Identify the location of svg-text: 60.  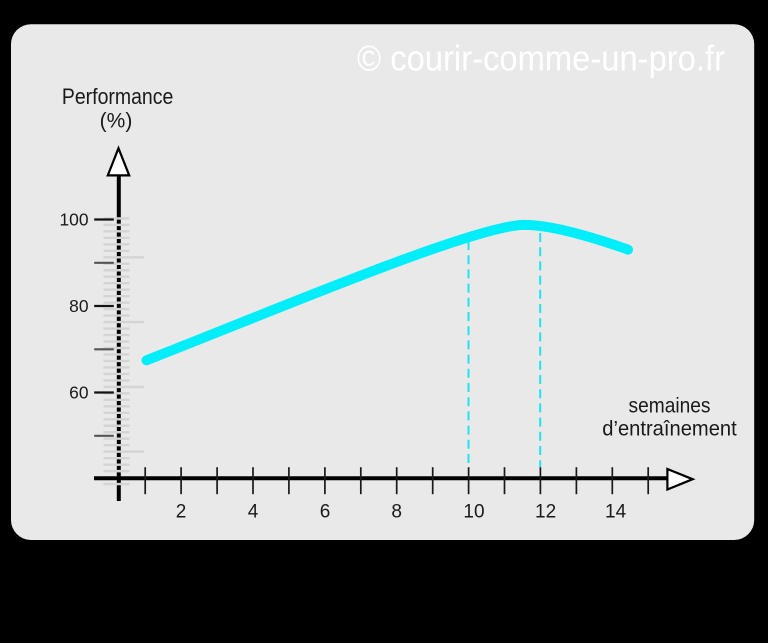
(78, 392).